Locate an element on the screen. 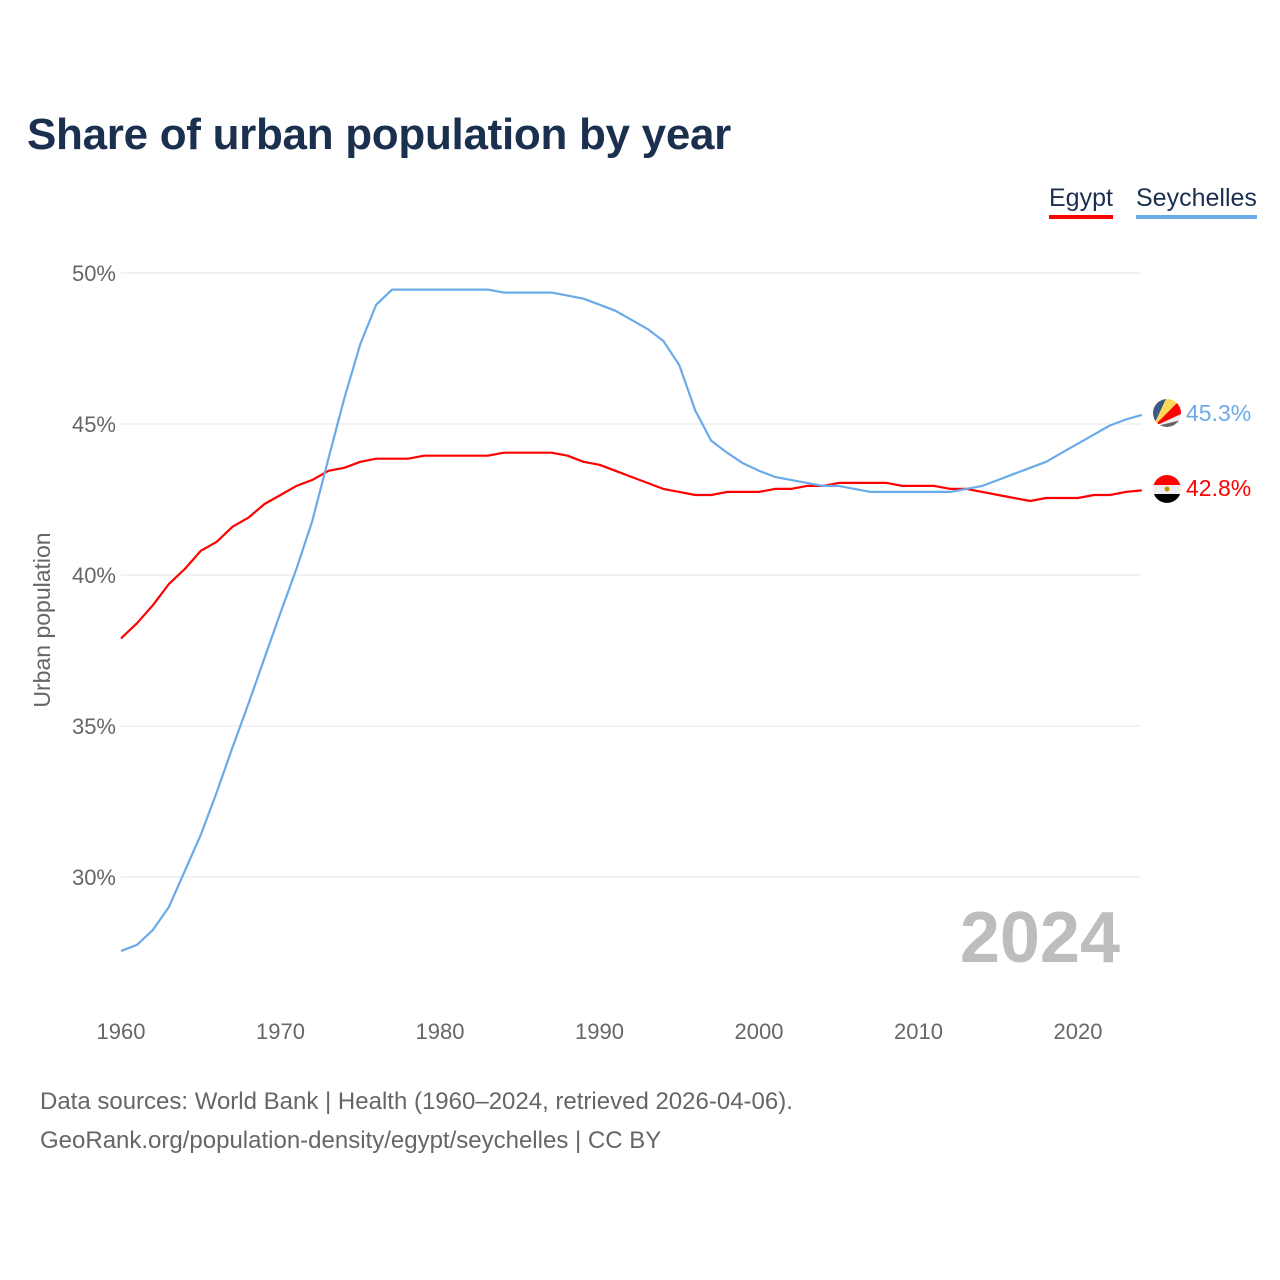 This screenshot has height=1280, width=1280. x-tick-label: 2020 is located at coordinates (1078, 1031).